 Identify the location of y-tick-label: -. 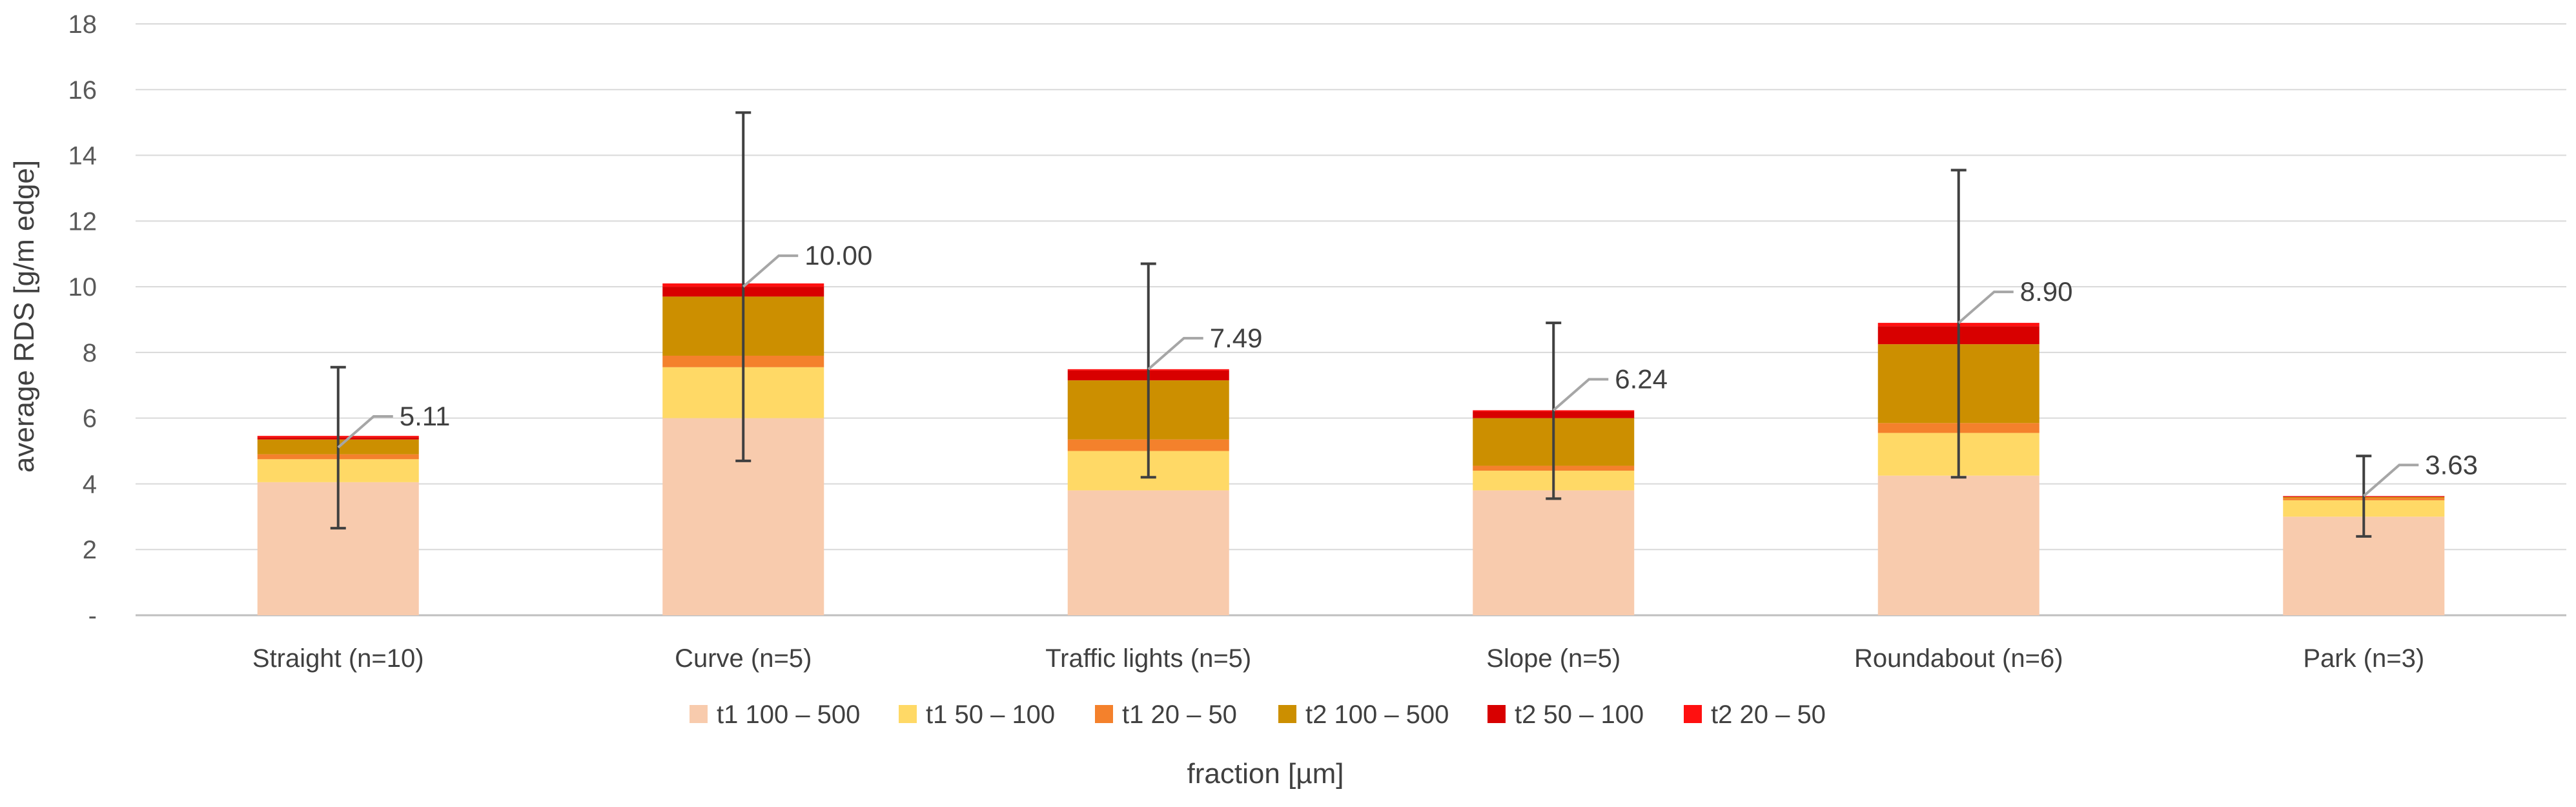
(93, 616).